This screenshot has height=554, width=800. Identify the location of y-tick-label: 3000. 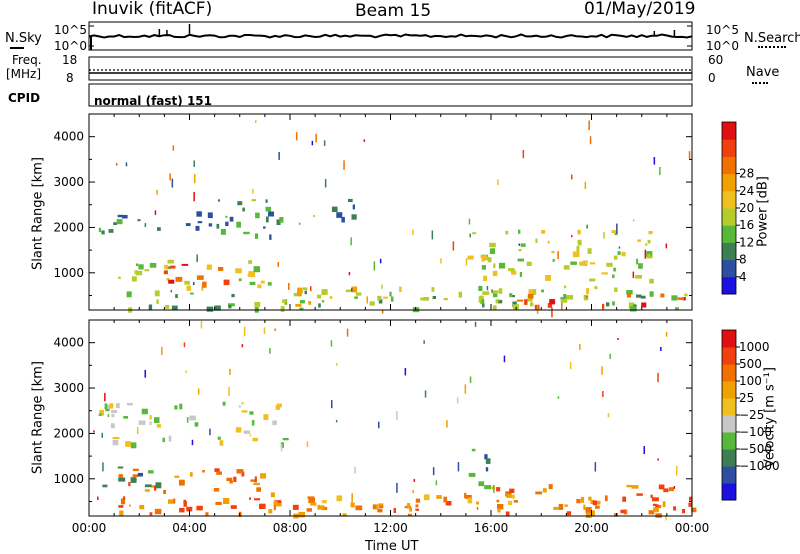
(68, 182).